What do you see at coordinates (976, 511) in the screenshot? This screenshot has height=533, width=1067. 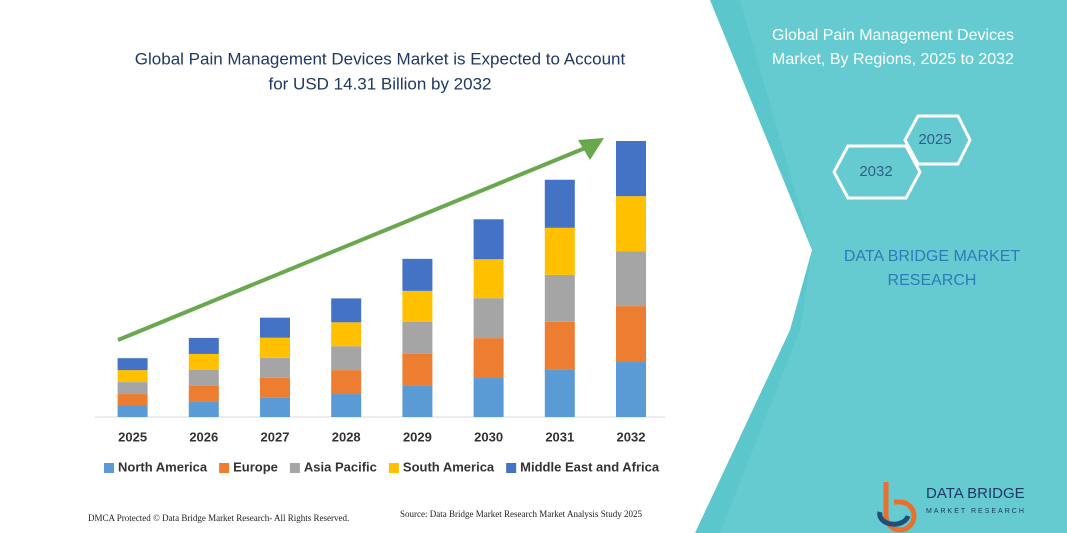 I see `logo-tagline: MARKET RESEARCH` at bounding box center [976, 511].